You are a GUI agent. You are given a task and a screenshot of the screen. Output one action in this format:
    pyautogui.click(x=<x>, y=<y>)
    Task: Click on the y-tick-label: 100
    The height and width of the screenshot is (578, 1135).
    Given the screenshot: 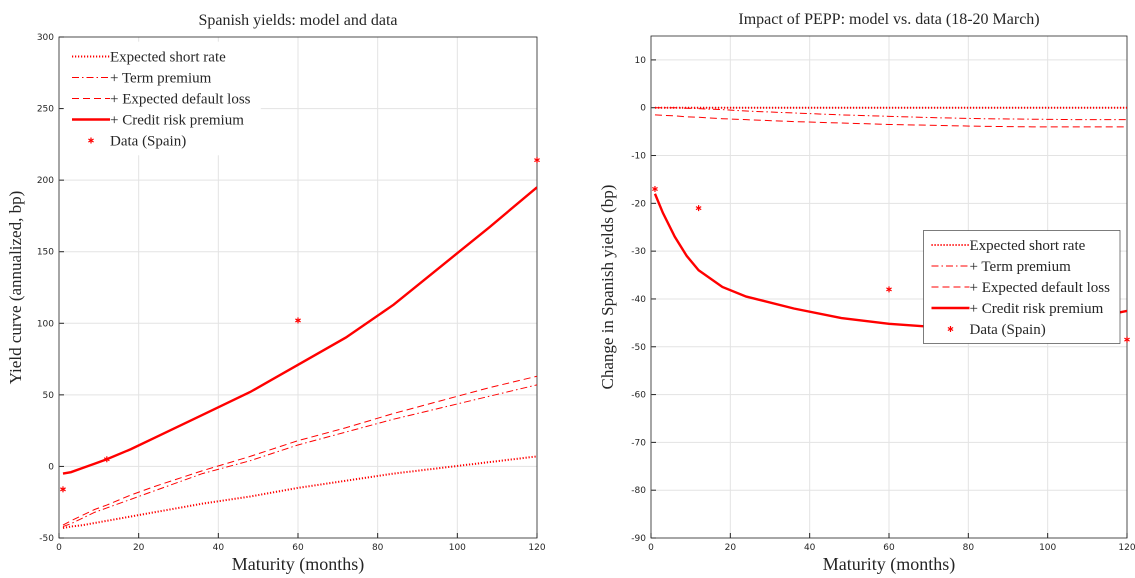 What is the action you would take?
    pyautogui.click(x=45, y=324)
    